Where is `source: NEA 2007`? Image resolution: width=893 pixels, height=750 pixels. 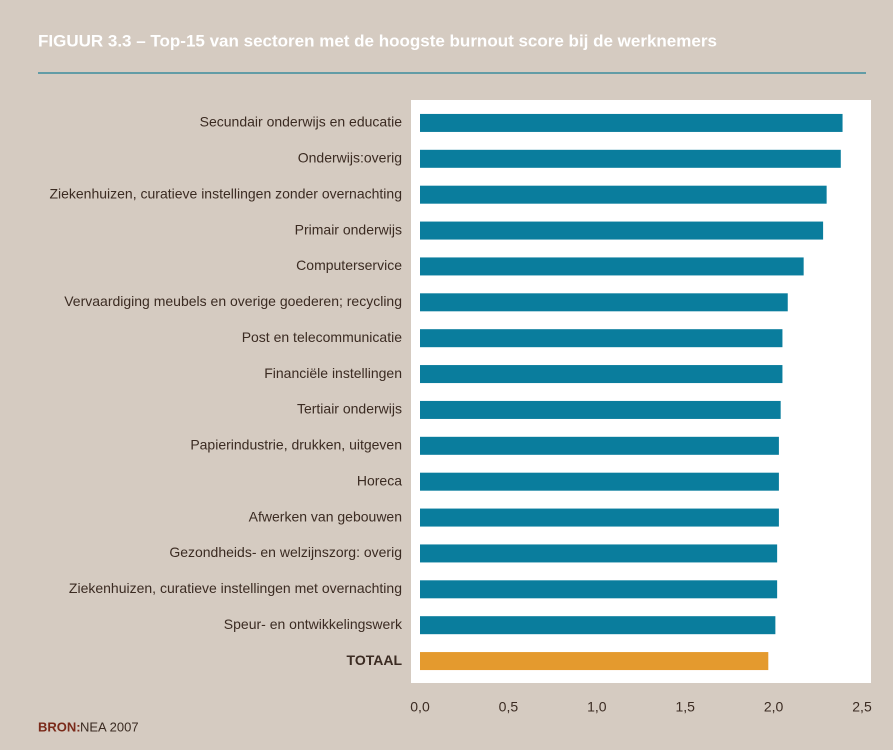 source: NEA 2007 is located at coordinates (109, 726).